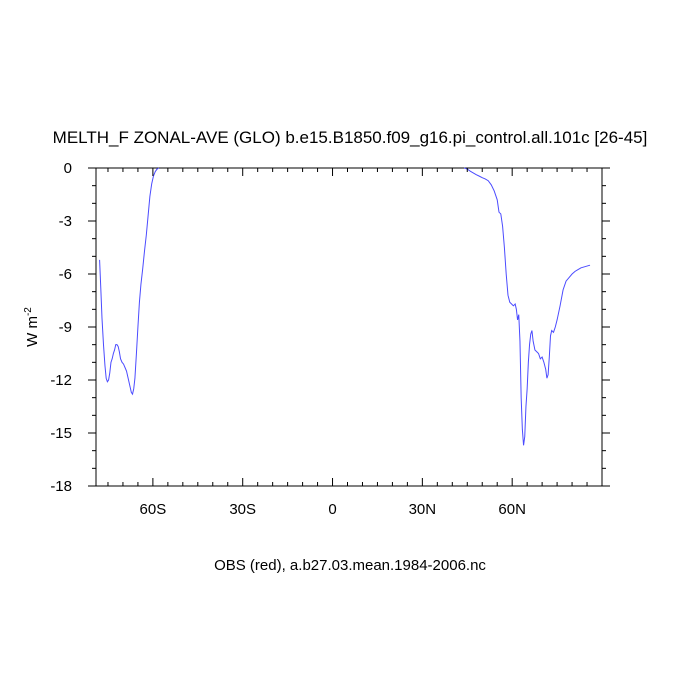  What do you see at coordinates (61, 486) in the screenshot?
I see `y-tick-label: -18` at bounding box center [61, 486].